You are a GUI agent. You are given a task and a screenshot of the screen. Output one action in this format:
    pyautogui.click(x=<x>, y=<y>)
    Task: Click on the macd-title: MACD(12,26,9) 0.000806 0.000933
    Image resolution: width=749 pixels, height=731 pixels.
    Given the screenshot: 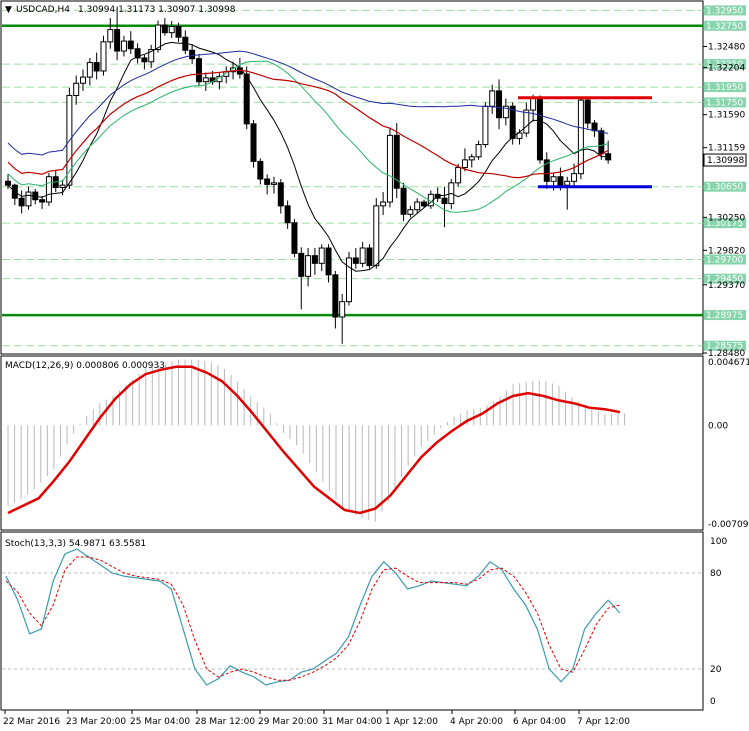 What is the action you would take?
    pyautogui.click(x=85, y=366)
    